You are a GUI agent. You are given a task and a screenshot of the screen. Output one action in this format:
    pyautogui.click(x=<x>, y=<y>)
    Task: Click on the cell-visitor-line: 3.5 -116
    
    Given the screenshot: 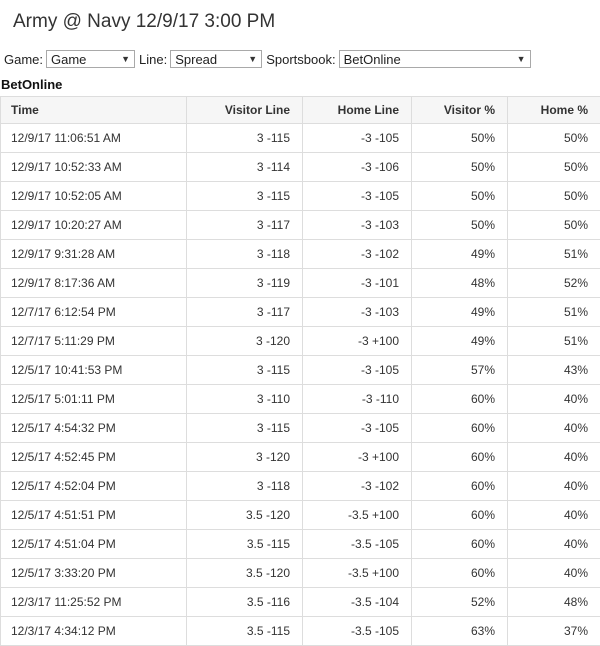 What is the action you would take?
    pyautogui.click(x=245, y=602)
    